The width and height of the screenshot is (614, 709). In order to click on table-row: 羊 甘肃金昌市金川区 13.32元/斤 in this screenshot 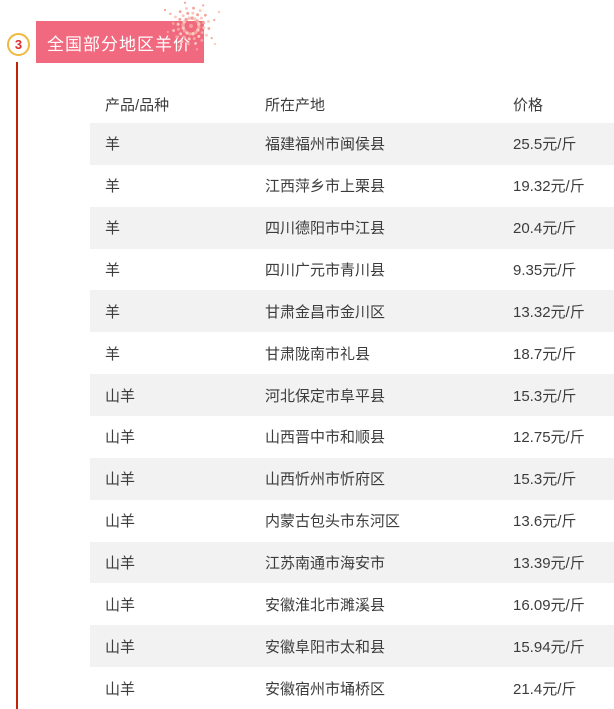, I will do `click(352, 311)`.